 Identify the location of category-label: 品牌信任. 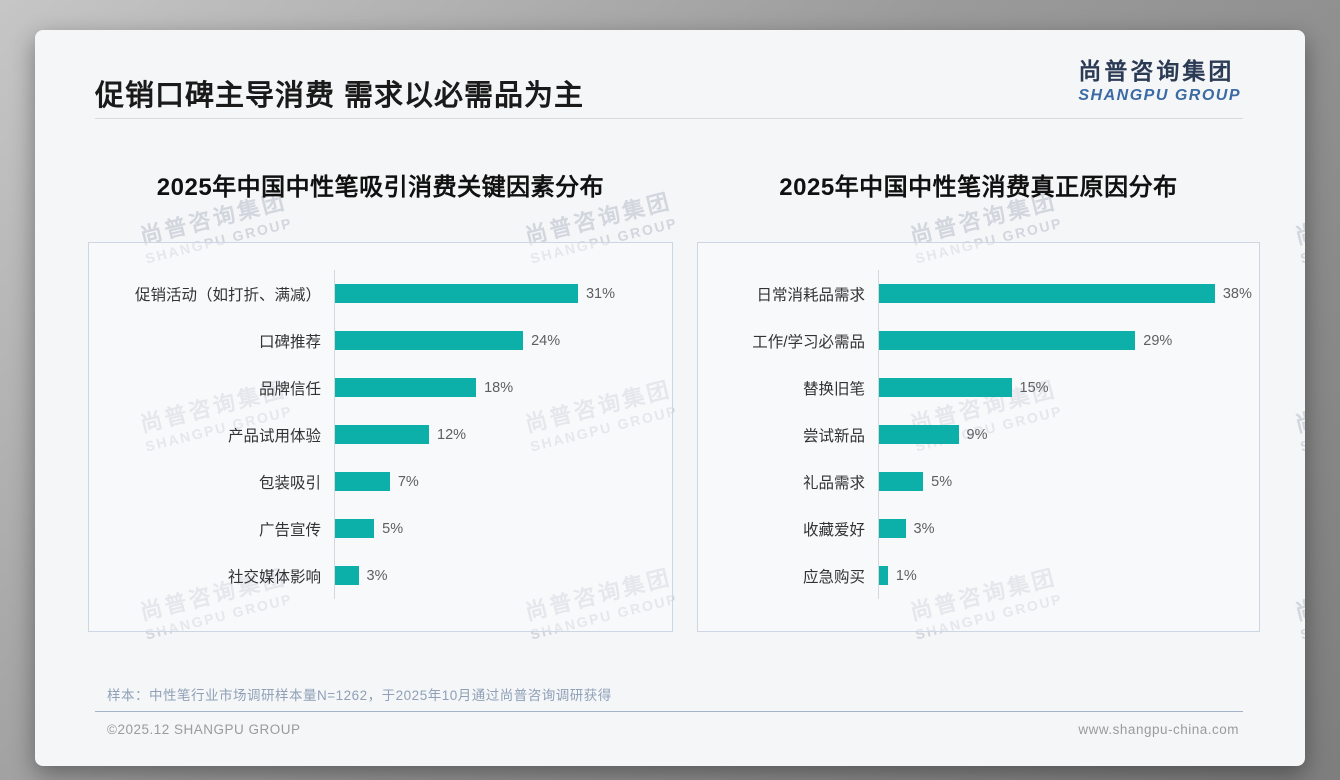
(289, 389).